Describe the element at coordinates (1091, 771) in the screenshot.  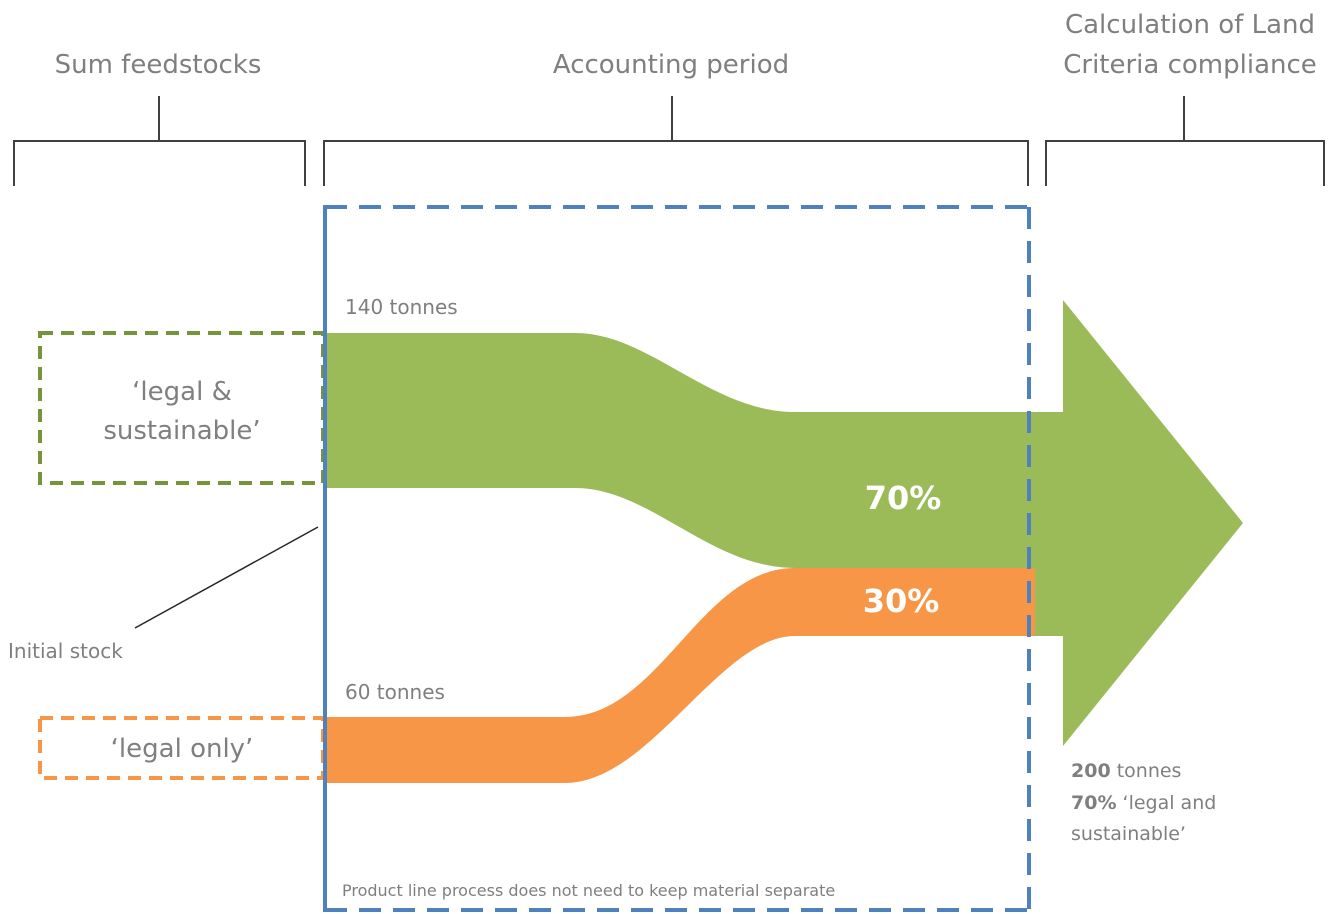
I see `output-tonnes-value: 200` at that location.